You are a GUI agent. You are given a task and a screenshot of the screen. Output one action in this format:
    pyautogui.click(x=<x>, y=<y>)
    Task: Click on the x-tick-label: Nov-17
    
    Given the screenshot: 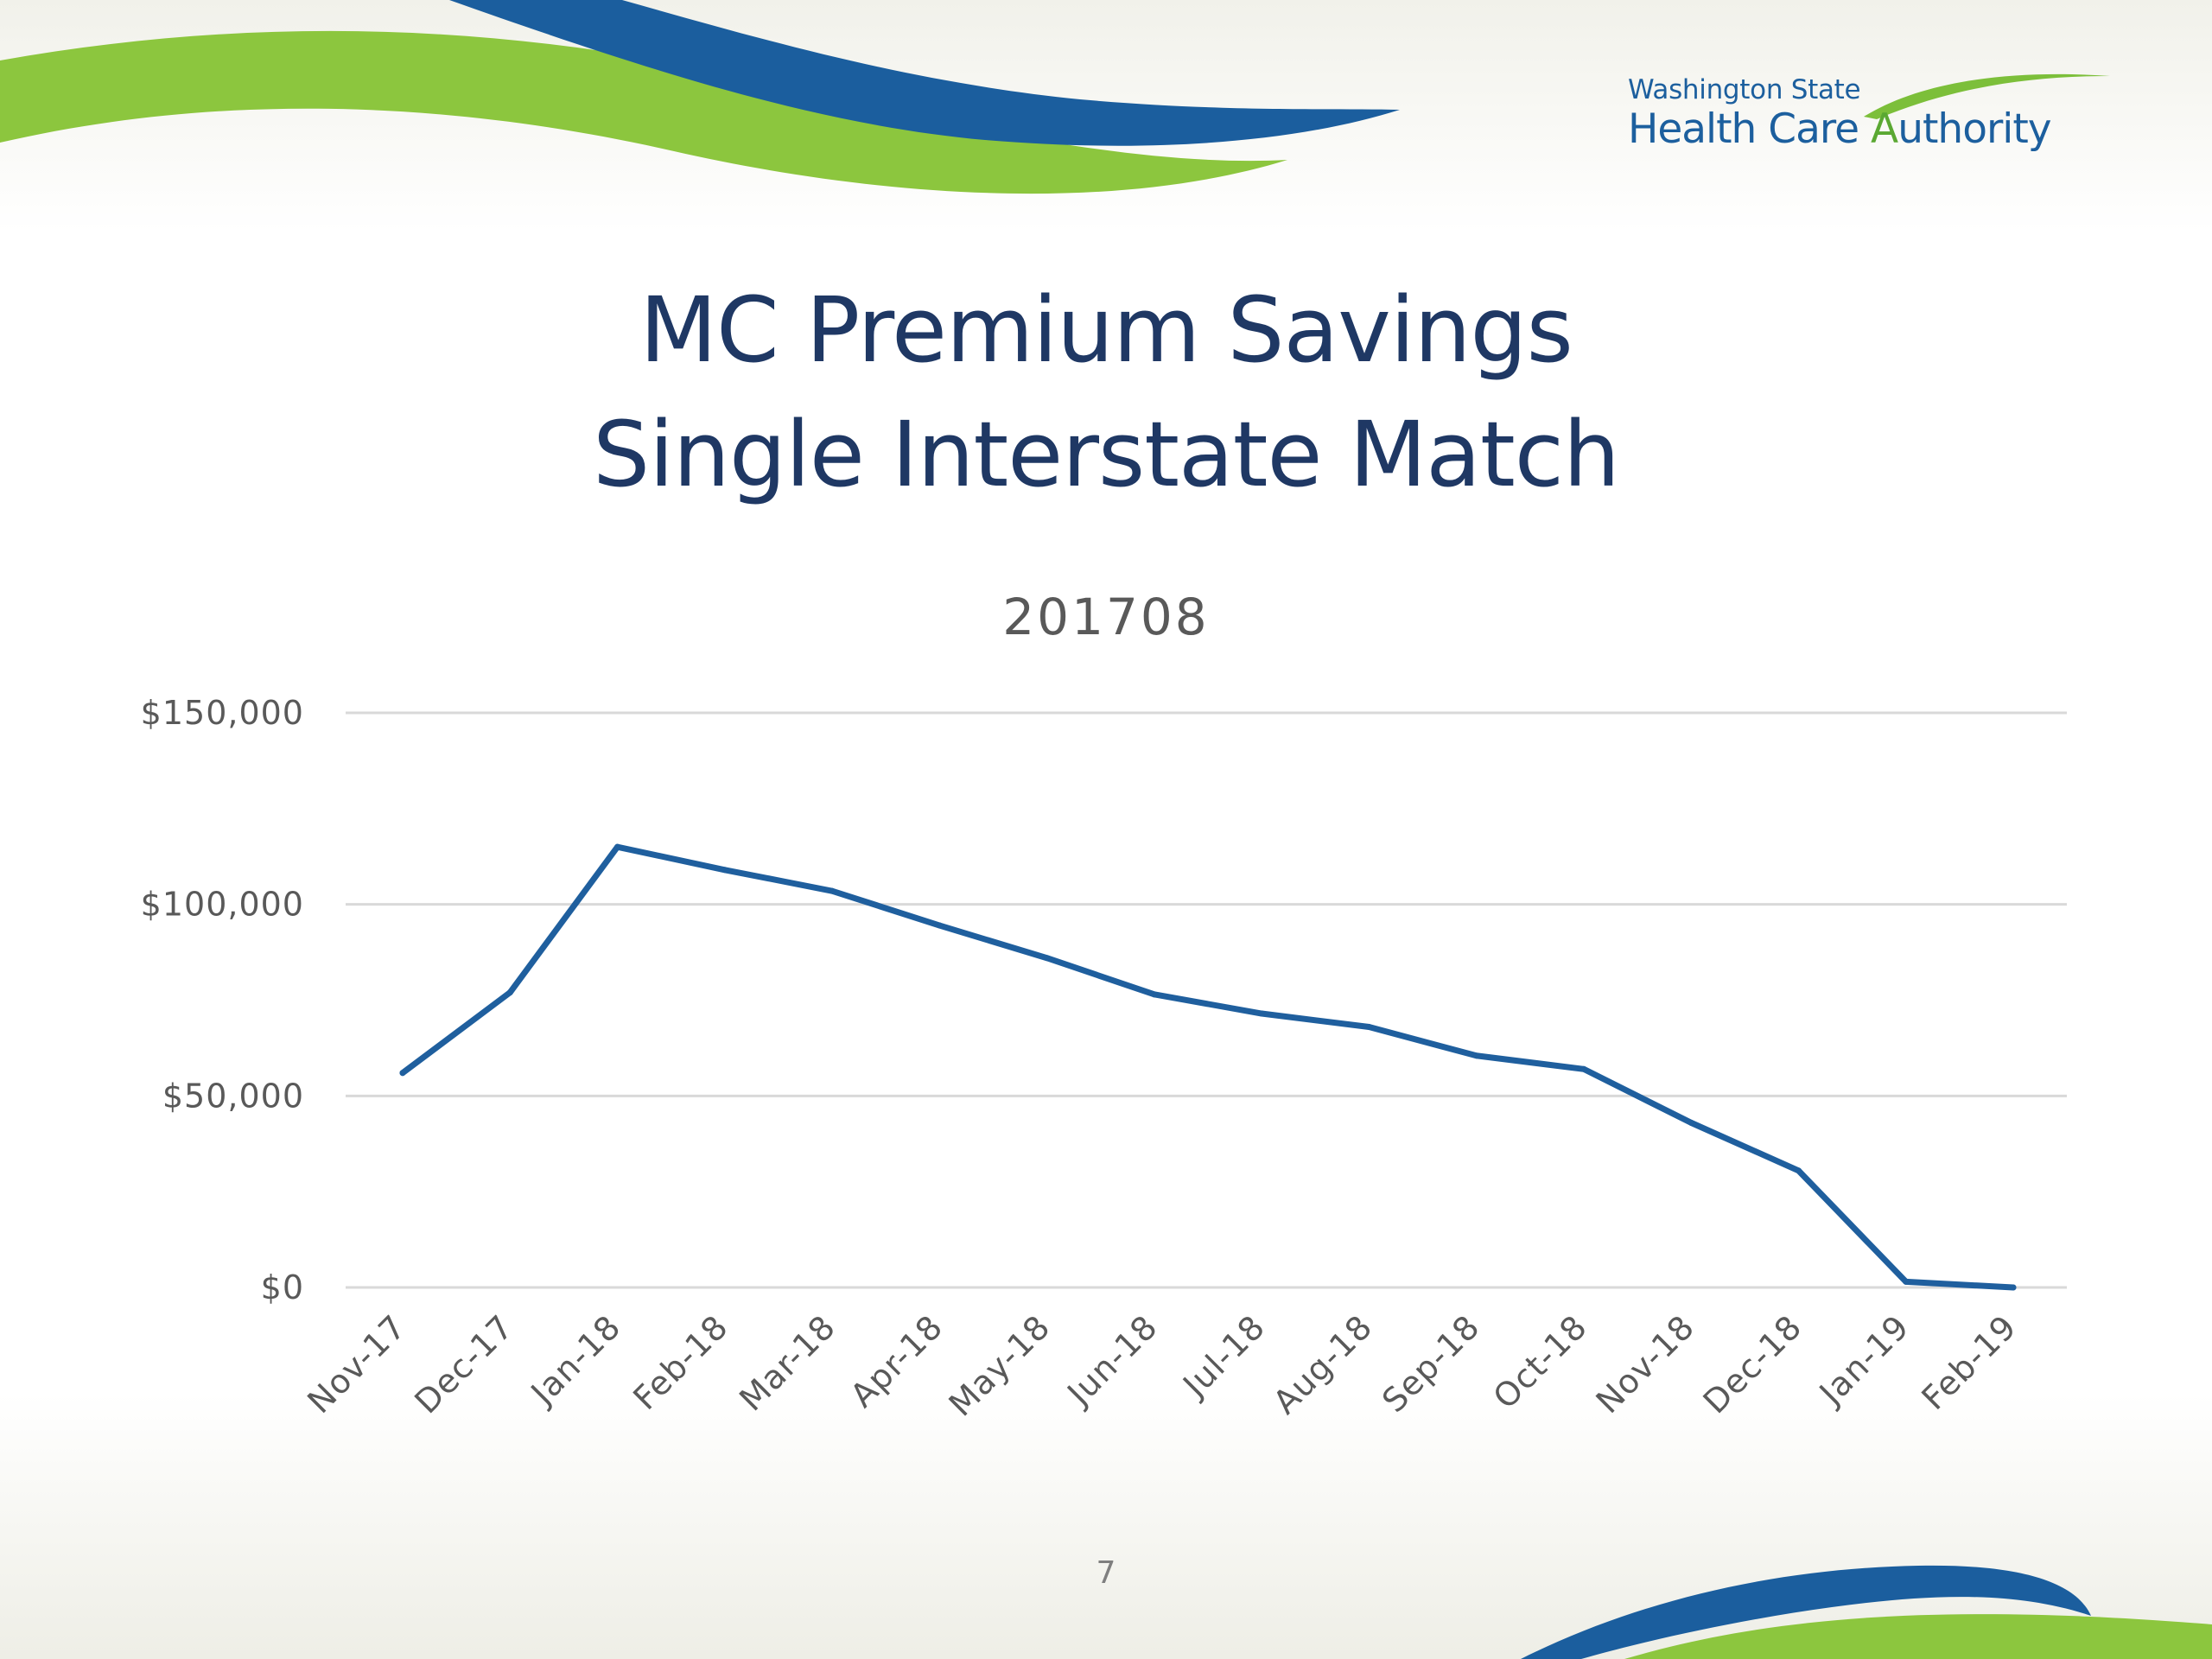 What is the action you would take?
    pyautogui.click(x=356, y=1364)
    